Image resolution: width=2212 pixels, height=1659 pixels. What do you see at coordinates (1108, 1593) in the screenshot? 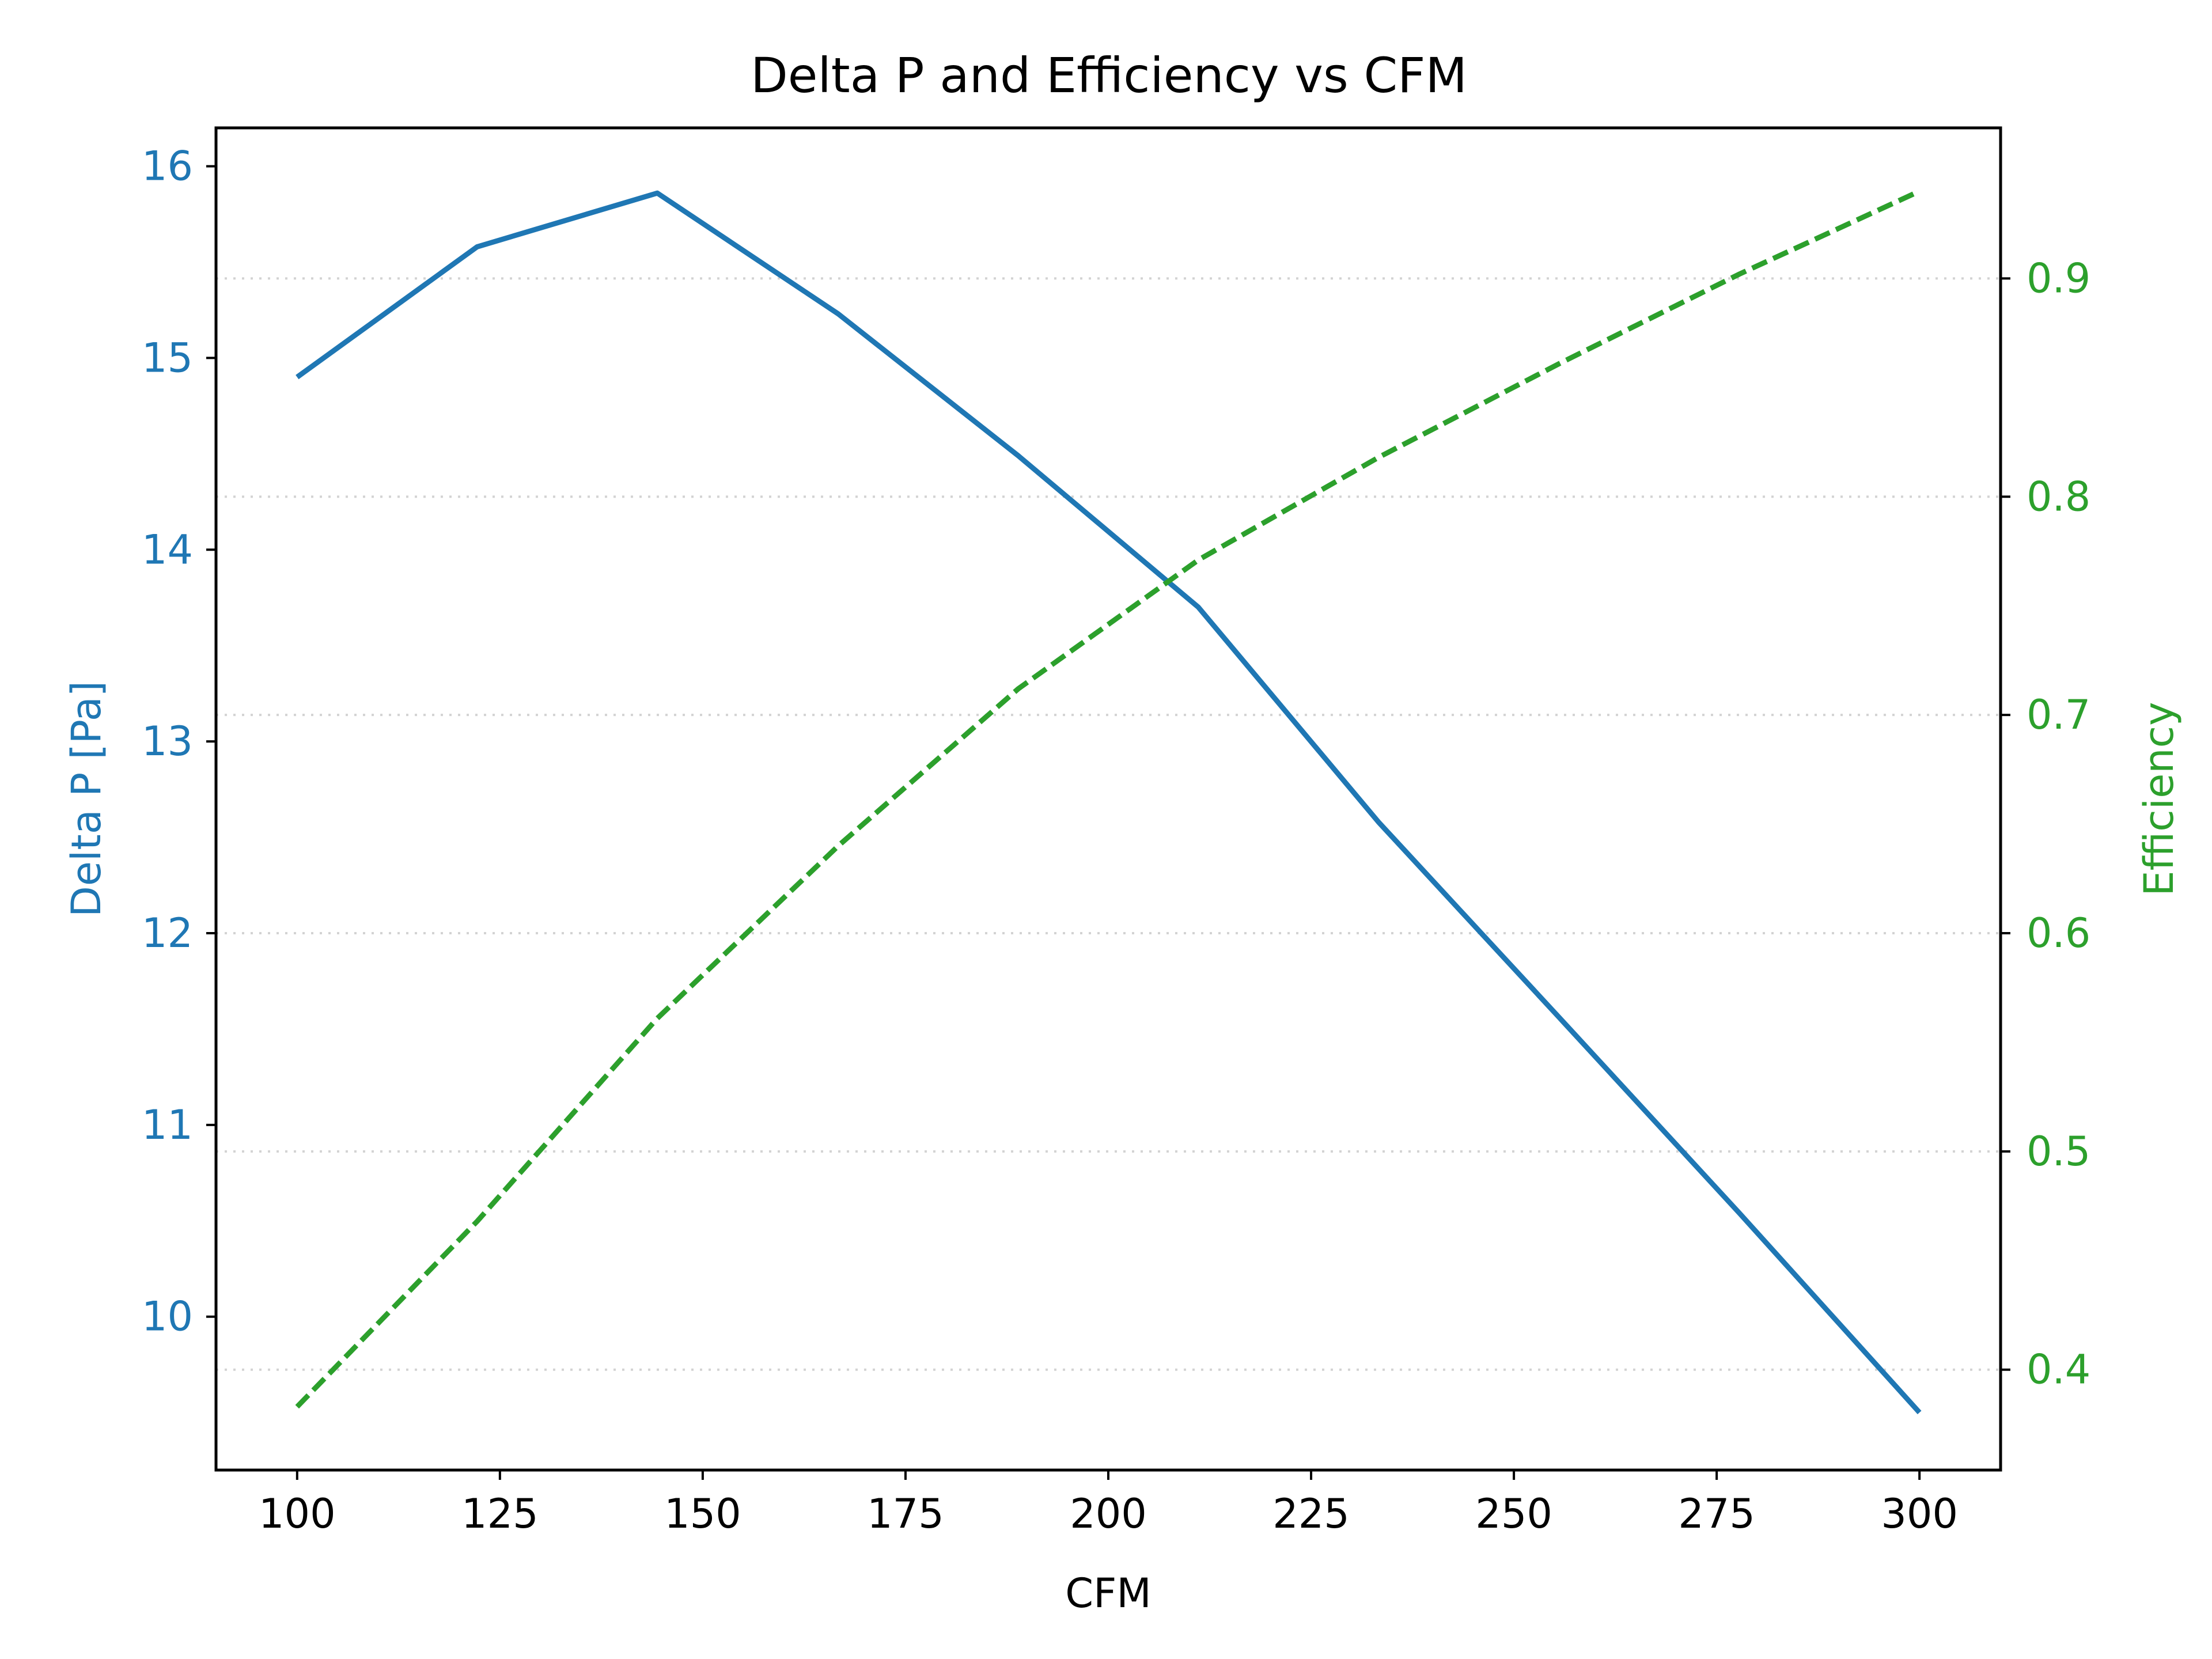
I see `x-axis-label: CFM` at bounding box center [1108, 1593].